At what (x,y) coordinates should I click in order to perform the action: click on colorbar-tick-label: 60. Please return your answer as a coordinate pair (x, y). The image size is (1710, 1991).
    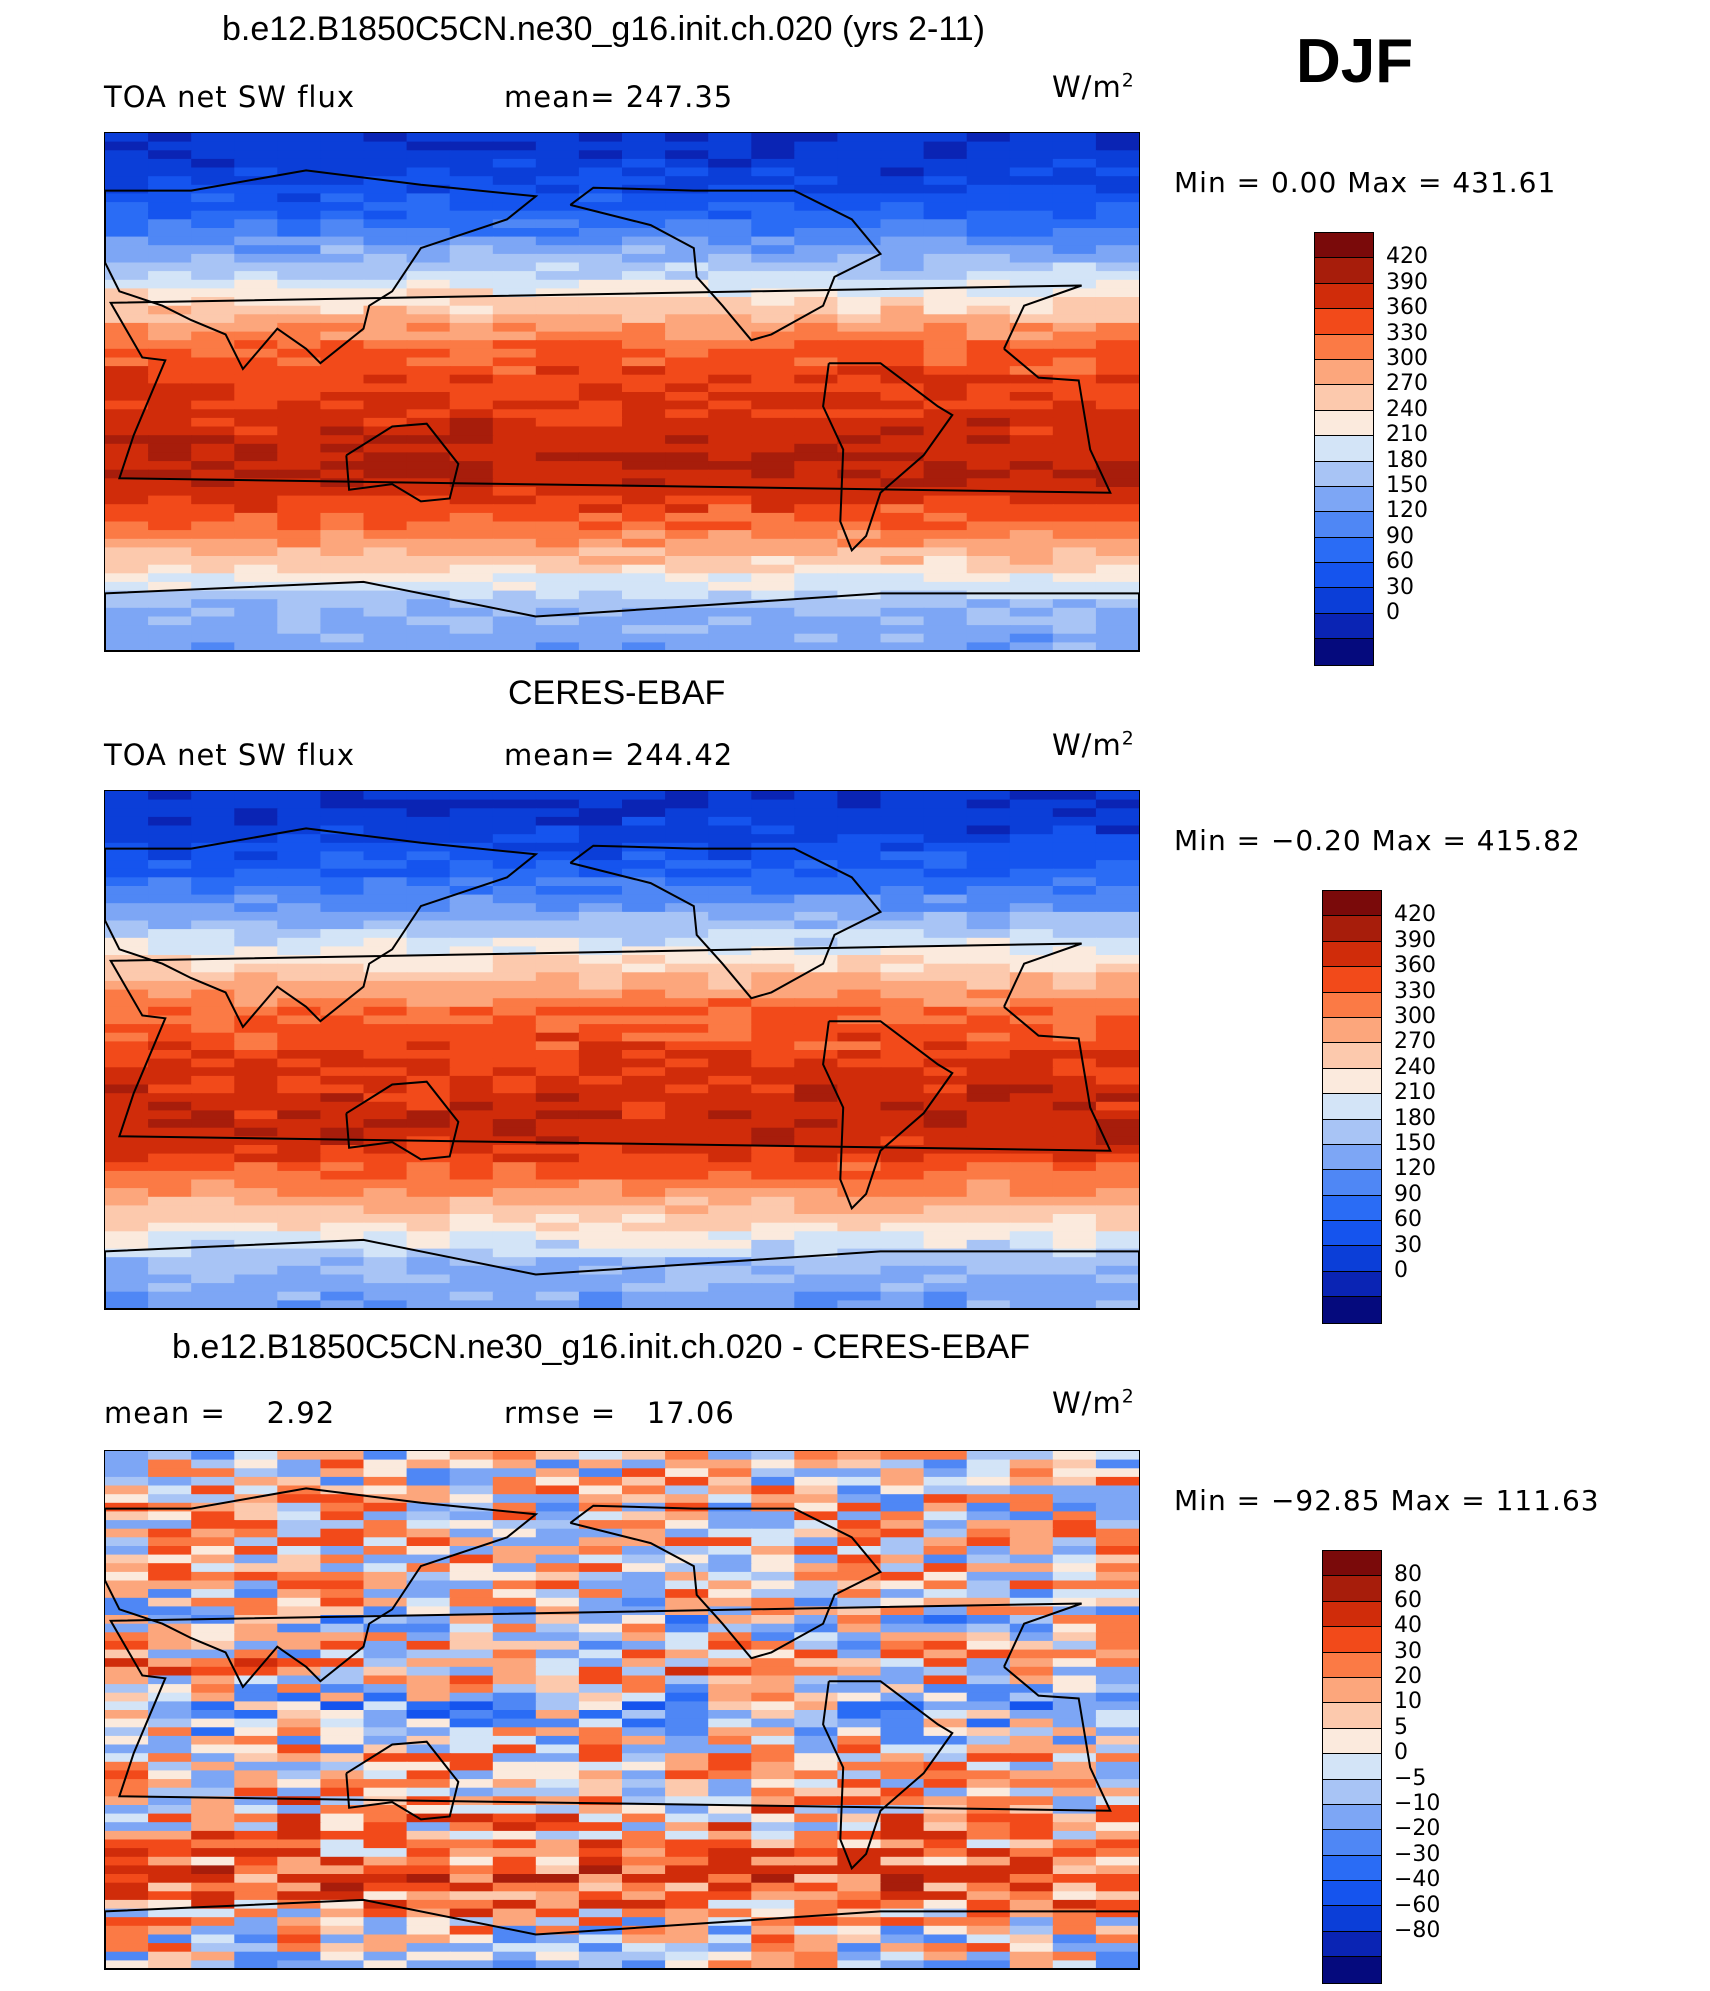
    Looking at the image, I should click on (1400, 562).